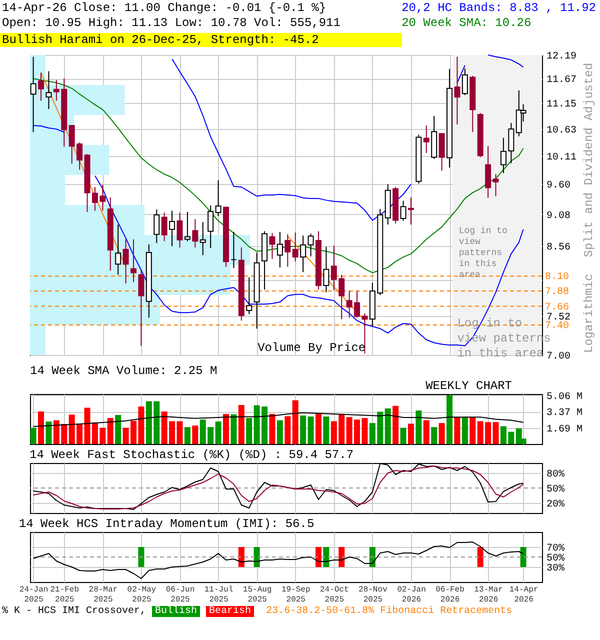 Image resolution: width=600 pixels, height=640 pixels. Describe the element at coordinates (171, 23) in the screenshot. I see `chart-subtitle: Open: 10.95 High: 11.13 Low: 10.78 Vol: 555,911` at that location.